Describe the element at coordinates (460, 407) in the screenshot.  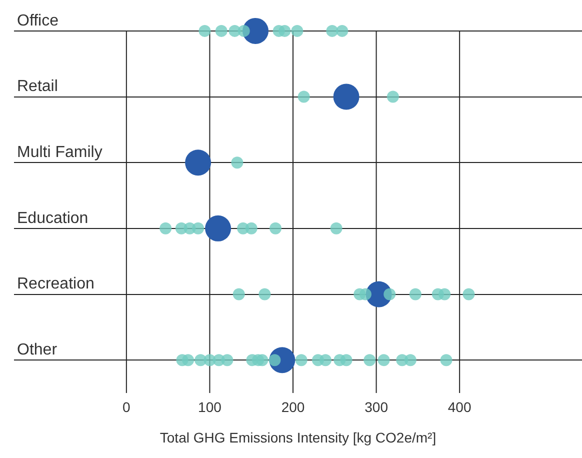
I see `x-tick-label: 400` at that location.